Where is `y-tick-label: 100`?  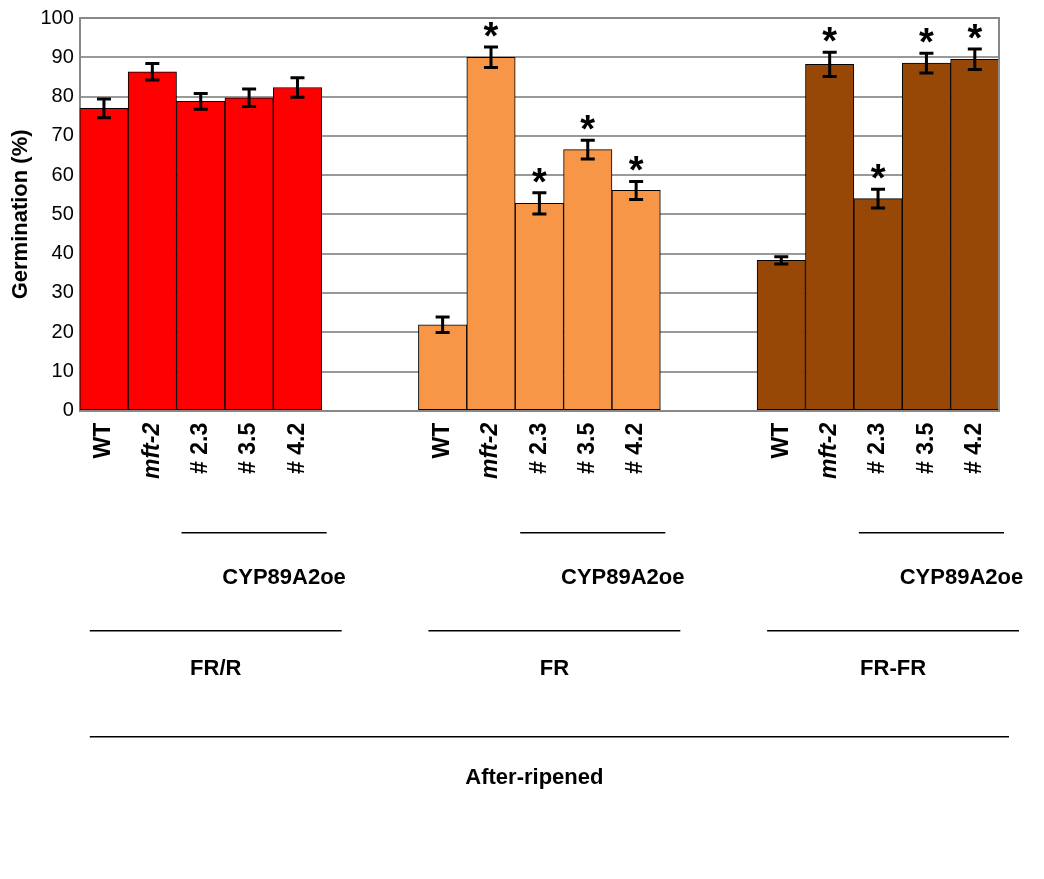 y-tick-label: 100 is located at coordinates (57, 16).